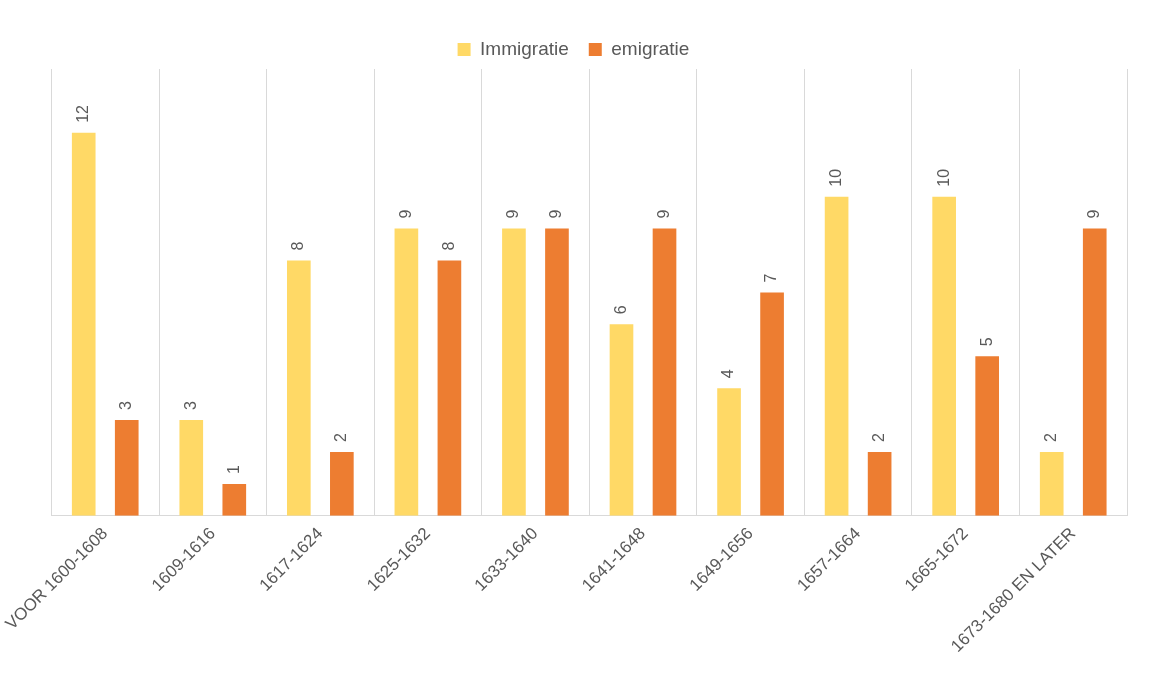 This screenshot has height=675, width=1152. Describe the element at coordinates (728, 374) in the screenshot. I see `data-label: 4` at that location.